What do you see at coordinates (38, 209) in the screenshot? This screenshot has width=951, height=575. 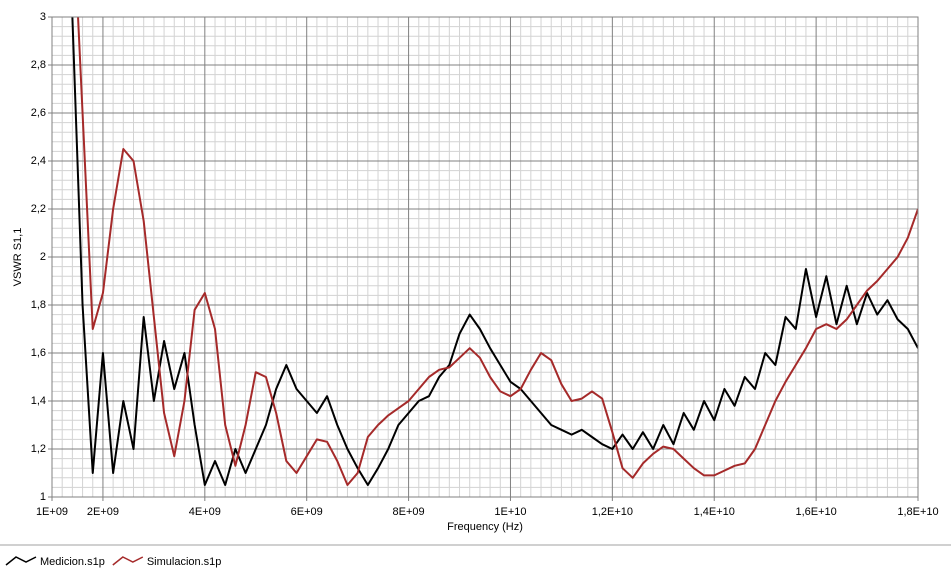 I see `y-tick-label: 2,2` at bounding box center [38, 209].